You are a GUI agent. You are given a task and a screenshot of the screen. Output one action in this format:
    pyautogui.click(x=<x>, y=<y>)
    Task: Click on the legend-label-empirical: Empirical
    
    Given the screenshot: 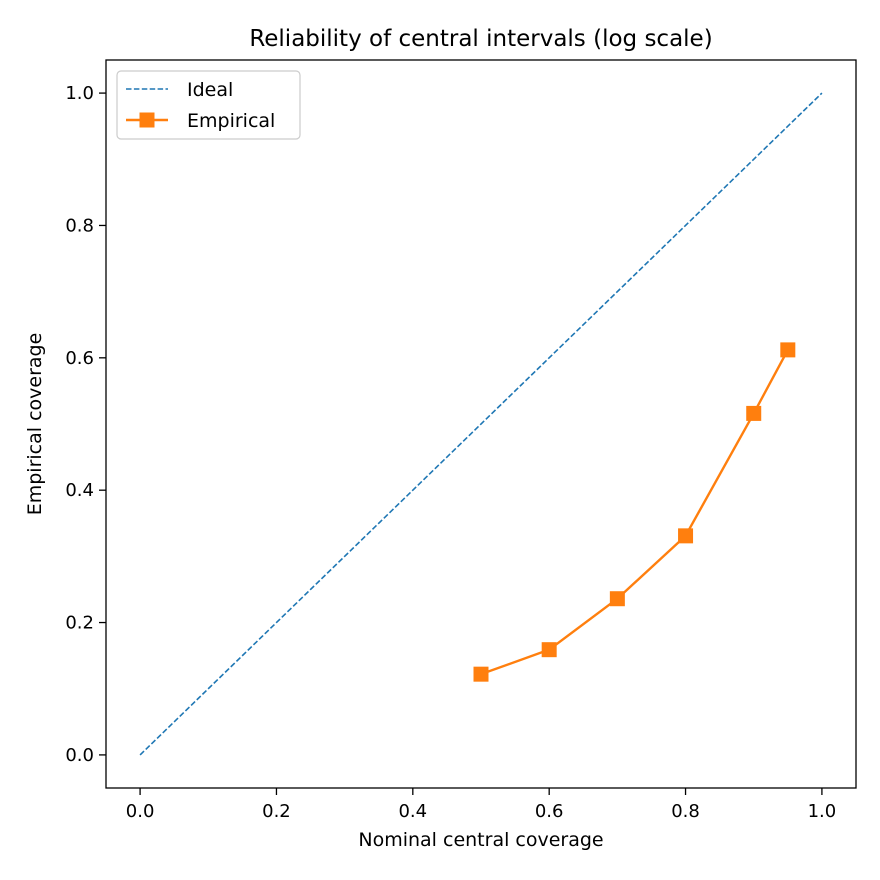 What is the action you would take?
    pyautogui.click(x=231, y=121)
    